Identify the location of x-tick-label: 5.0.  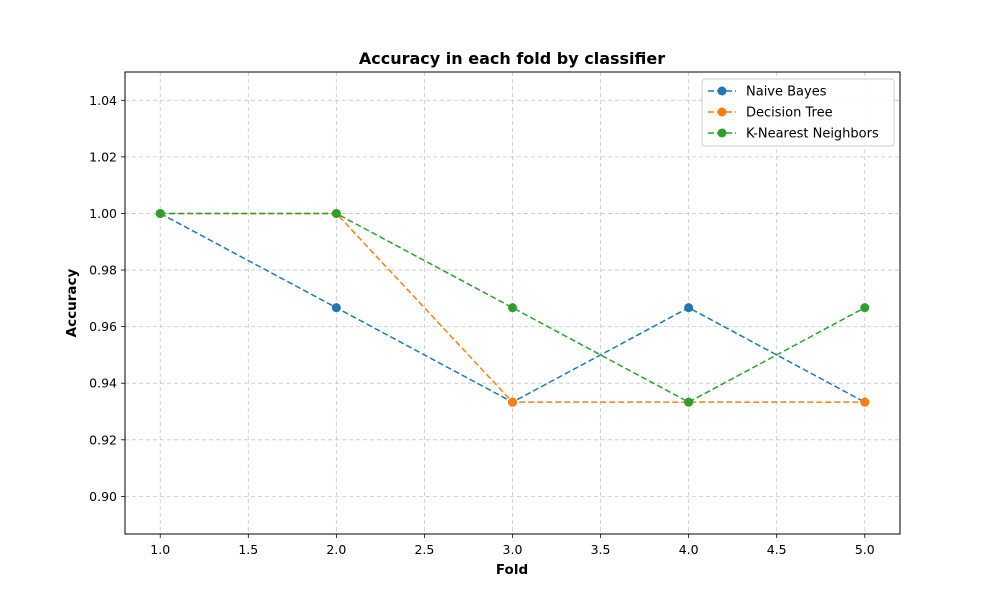
(865, 549).